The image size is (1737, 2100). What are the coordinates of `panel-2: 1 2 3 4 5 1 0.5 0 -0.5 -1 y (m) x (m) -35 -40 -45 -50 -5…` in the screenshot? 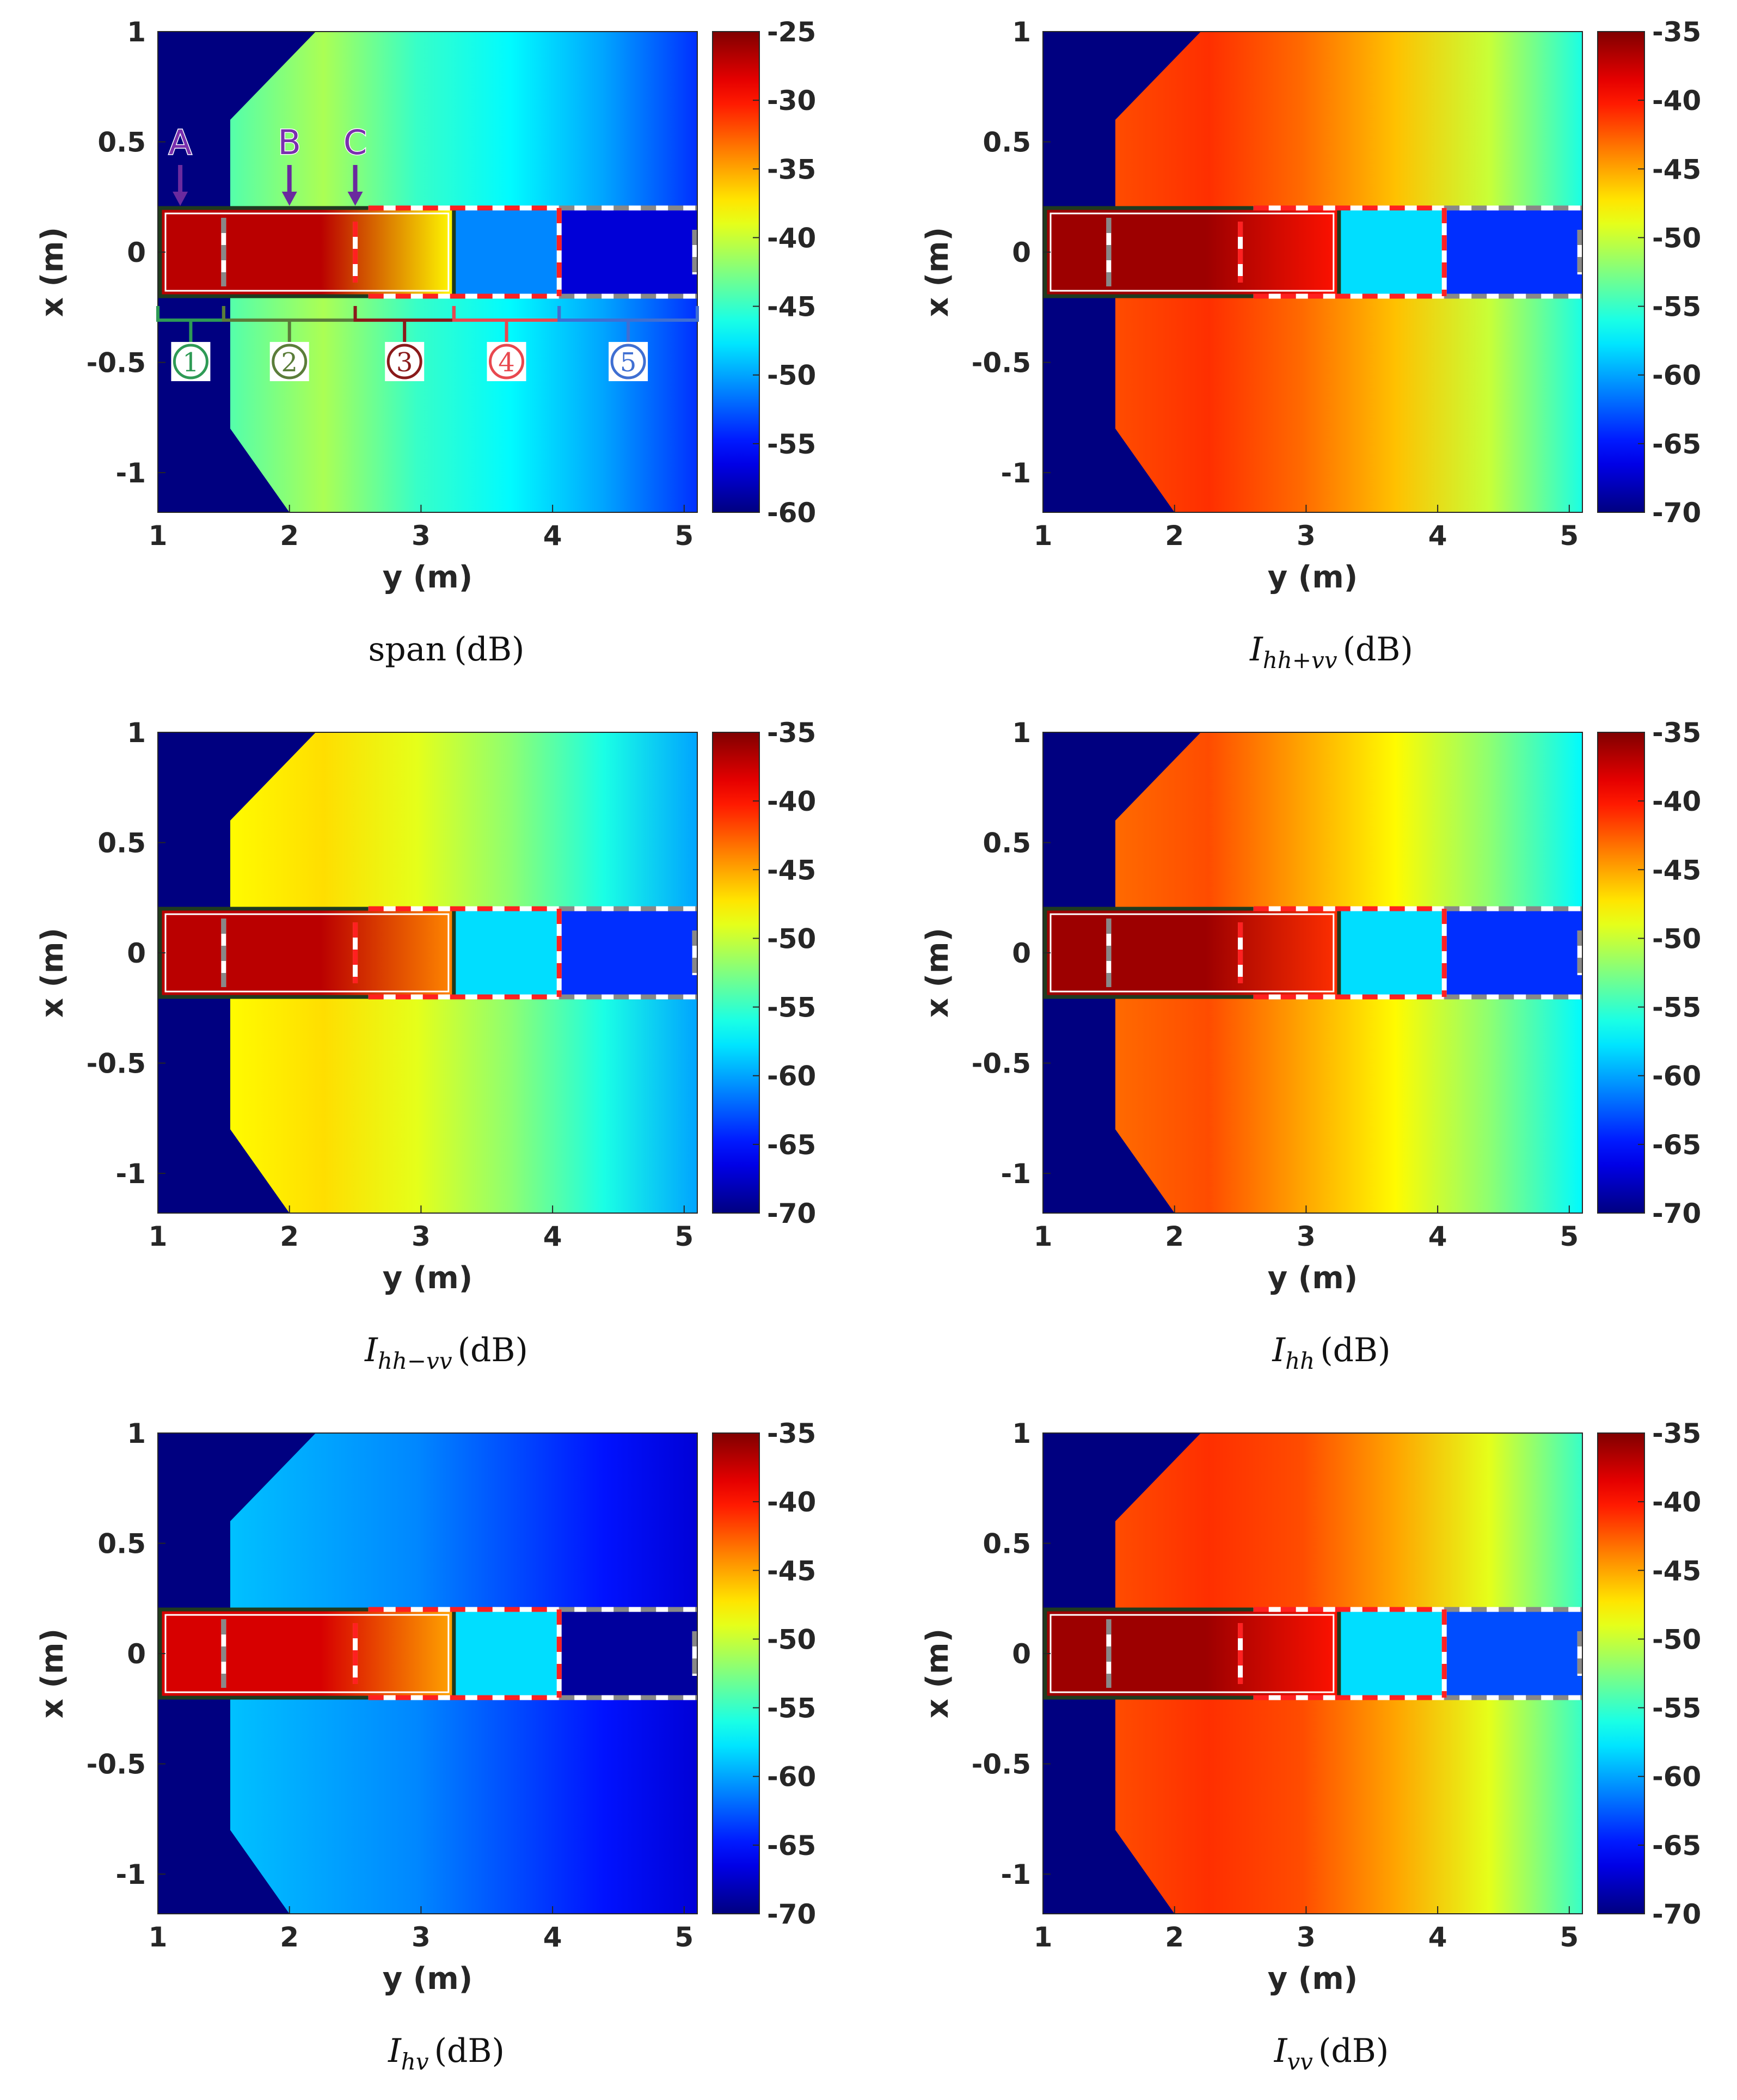 It's located at (1310, 345).